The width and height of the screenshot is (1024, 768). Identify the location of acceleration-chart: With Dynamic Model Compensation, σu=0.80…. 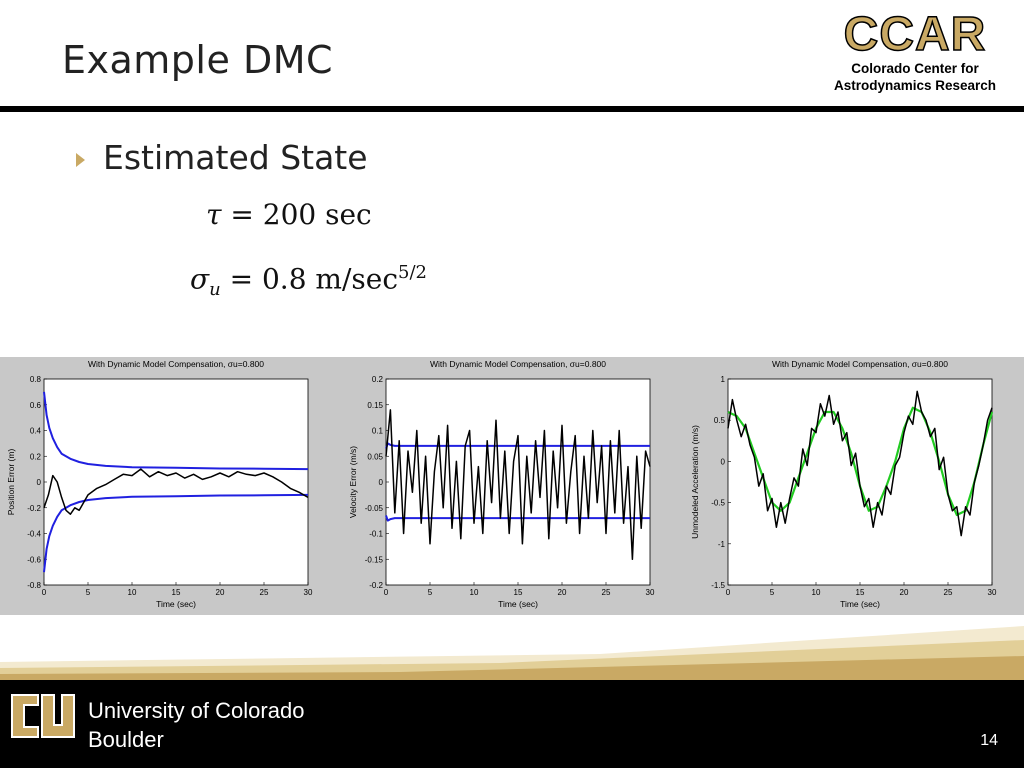
(854, 486).